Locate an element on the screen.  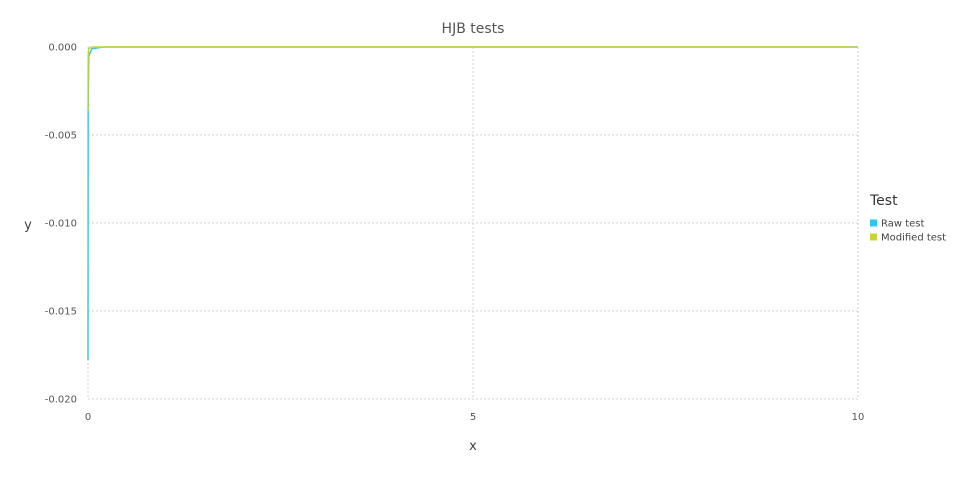
y-axis-label: y is located at coordinates (28, 225).